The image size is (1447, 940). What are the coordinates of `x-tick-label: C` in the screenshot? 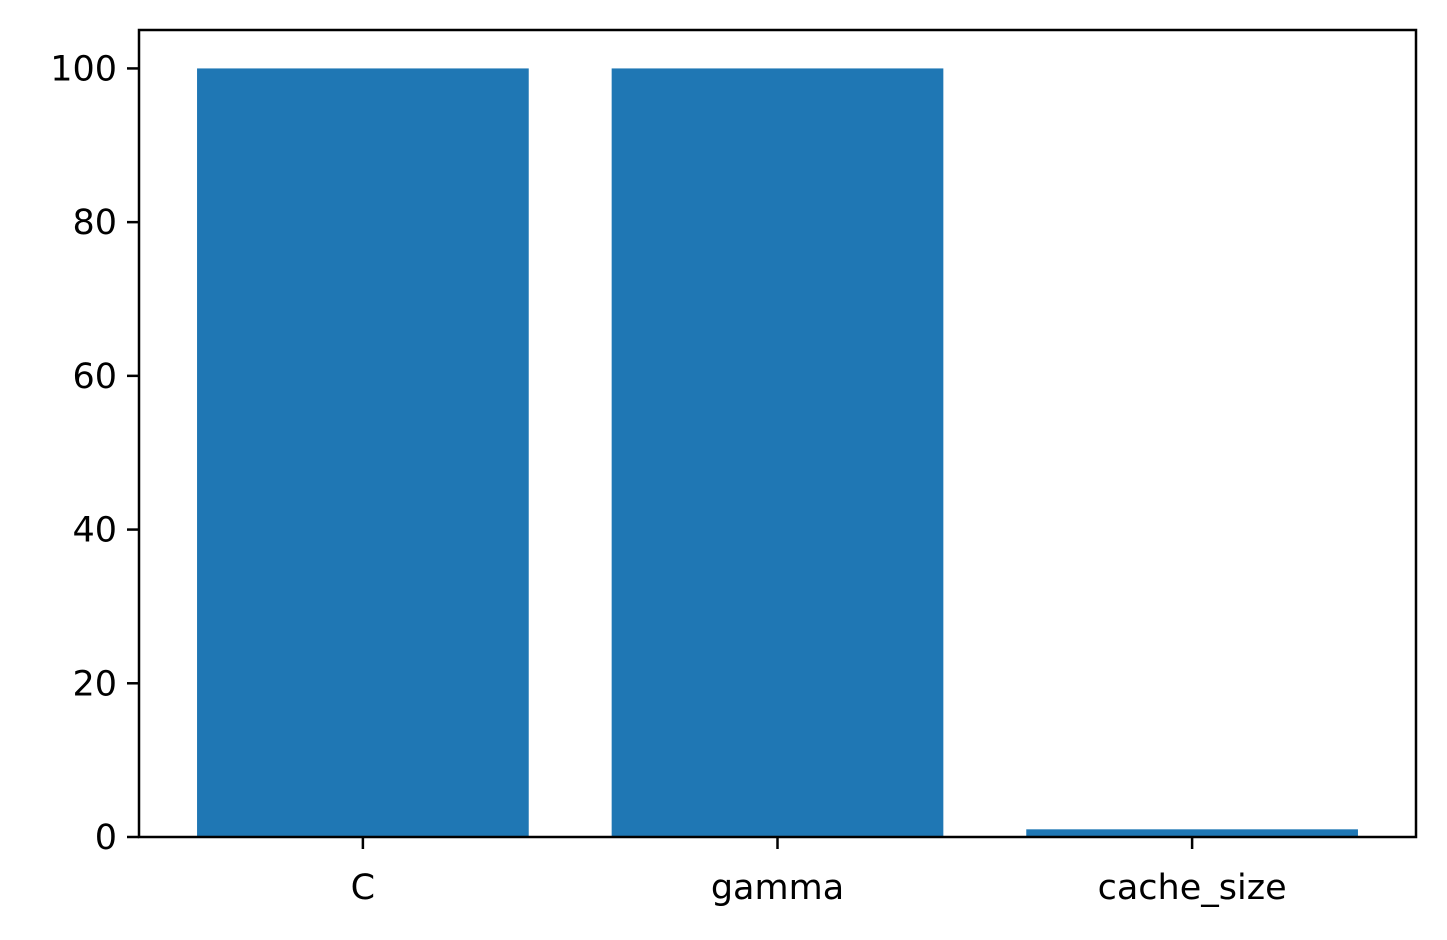 It's located at (363, 888).